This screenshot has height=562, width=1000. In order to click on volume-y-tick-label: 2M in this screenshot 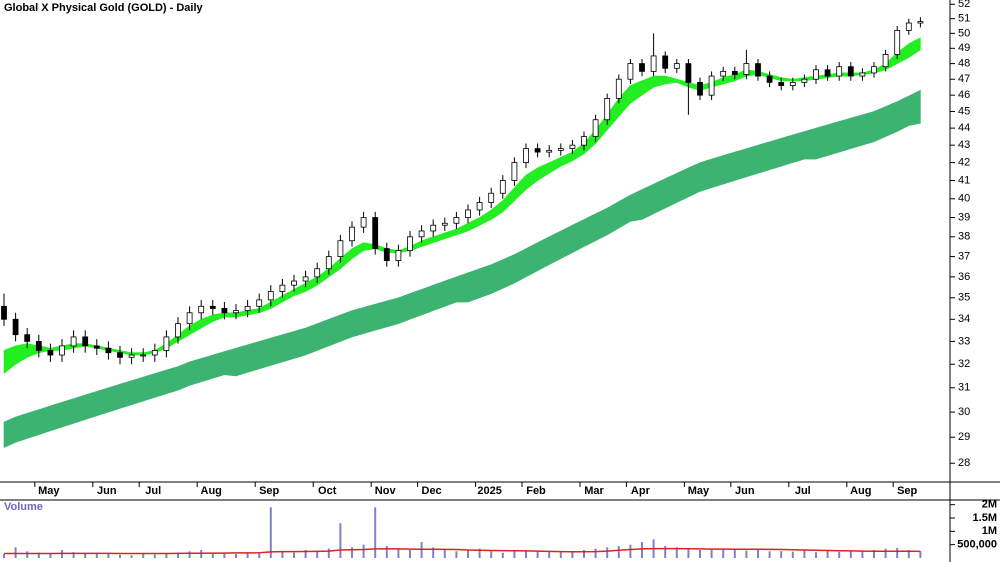, I will do `click(989, 505)`.